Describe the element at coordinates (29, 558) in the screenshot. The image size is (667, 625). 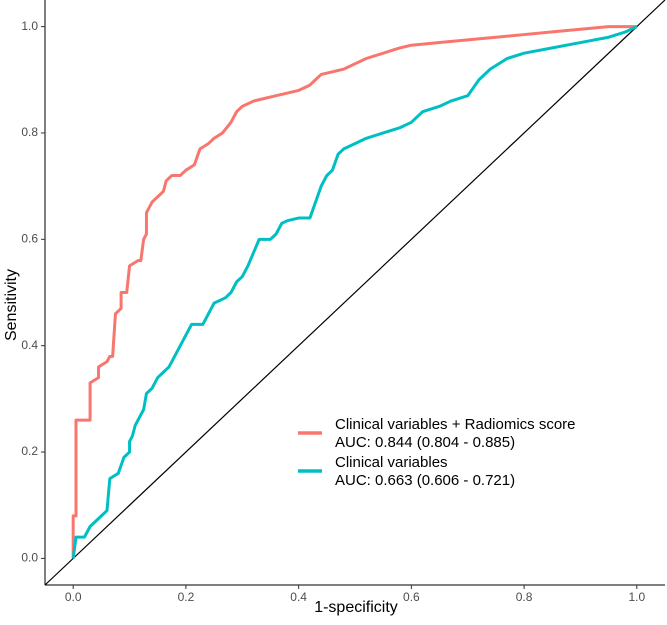
I see `y-tick-label: 0.0` at that location.